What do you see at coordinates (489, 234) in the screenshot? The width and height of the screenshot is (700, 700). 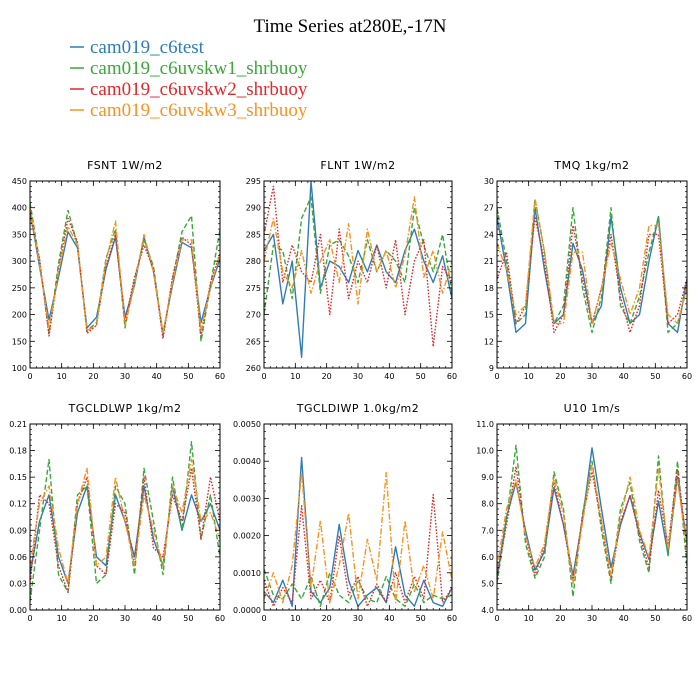 I see `y-tick-label: 24` at bounding box center [489, 234].